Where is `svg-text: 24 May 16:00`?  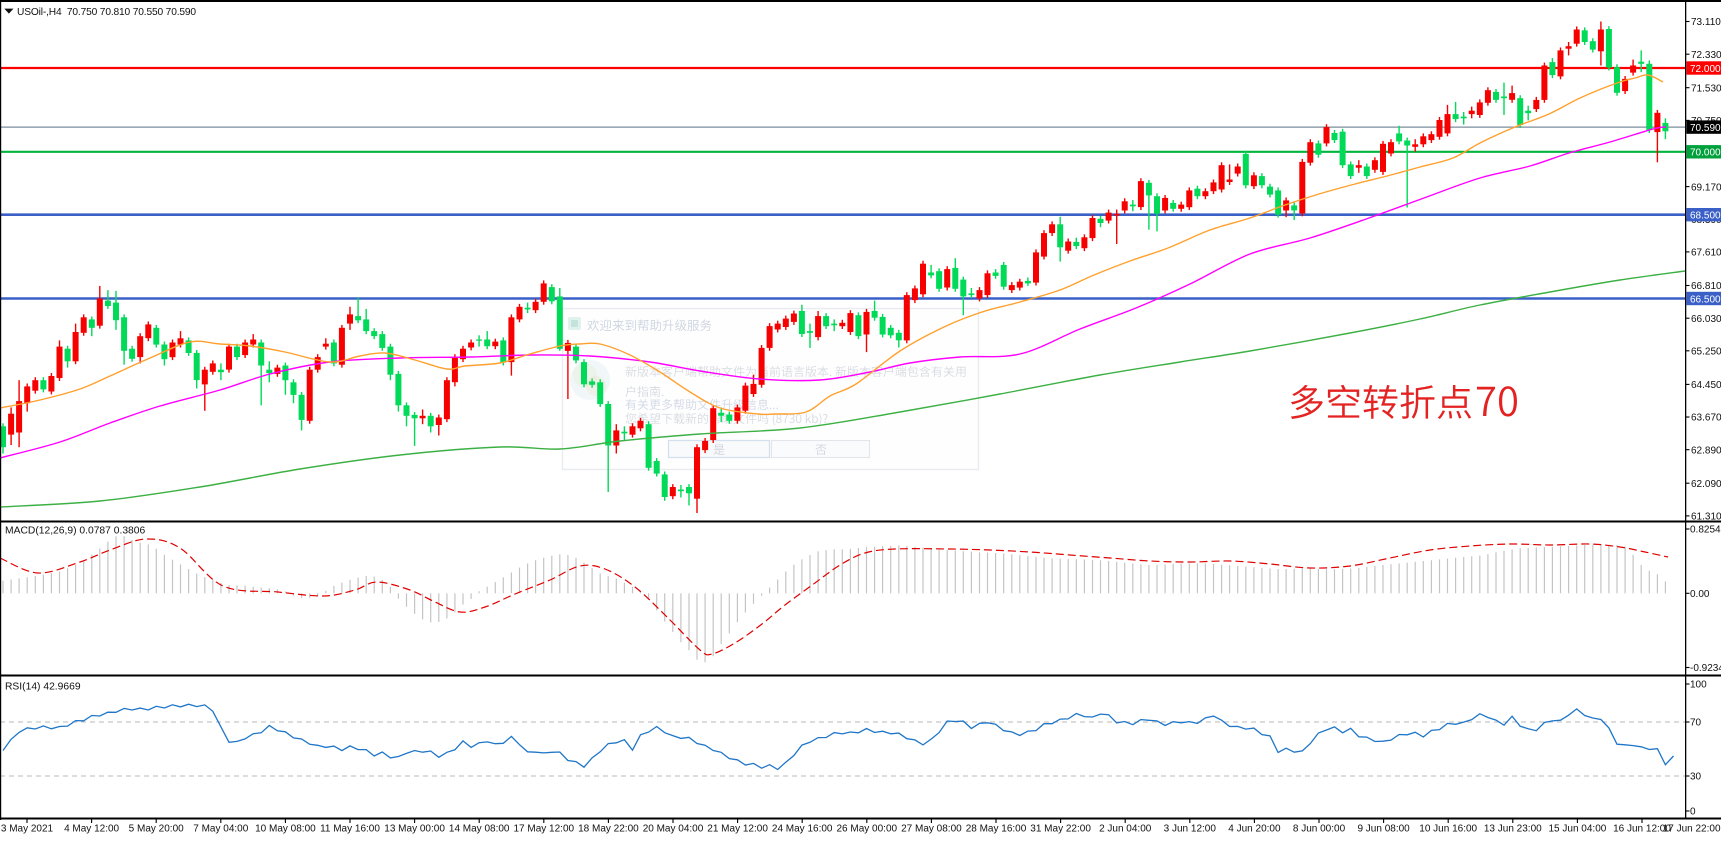 svg-text: 24 May 16:00 is located at coordinates (802, 829).